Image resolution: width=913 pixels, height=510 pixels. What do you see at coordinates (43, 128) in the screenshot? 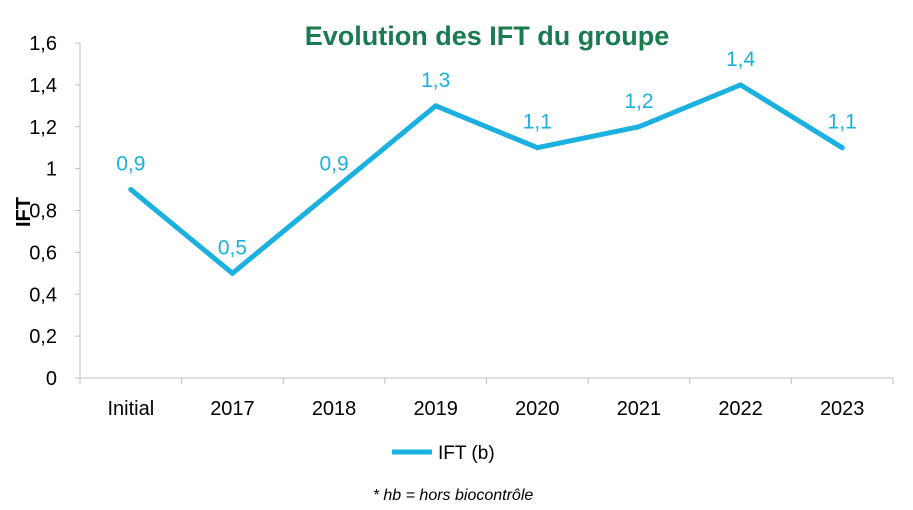
I see `y-tick-label: 1,2` at bounding box center [43, 128].